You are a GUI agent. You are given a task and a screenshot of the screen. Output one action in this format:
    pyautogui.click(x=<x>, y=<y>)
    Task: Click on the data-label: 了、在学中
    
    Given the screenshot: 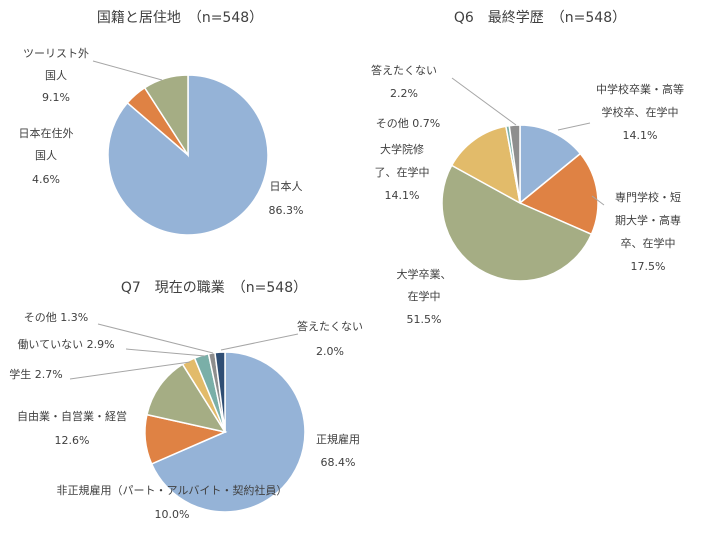 What is the action you would take?
    pyautogui.click(x=402, y=172)
    